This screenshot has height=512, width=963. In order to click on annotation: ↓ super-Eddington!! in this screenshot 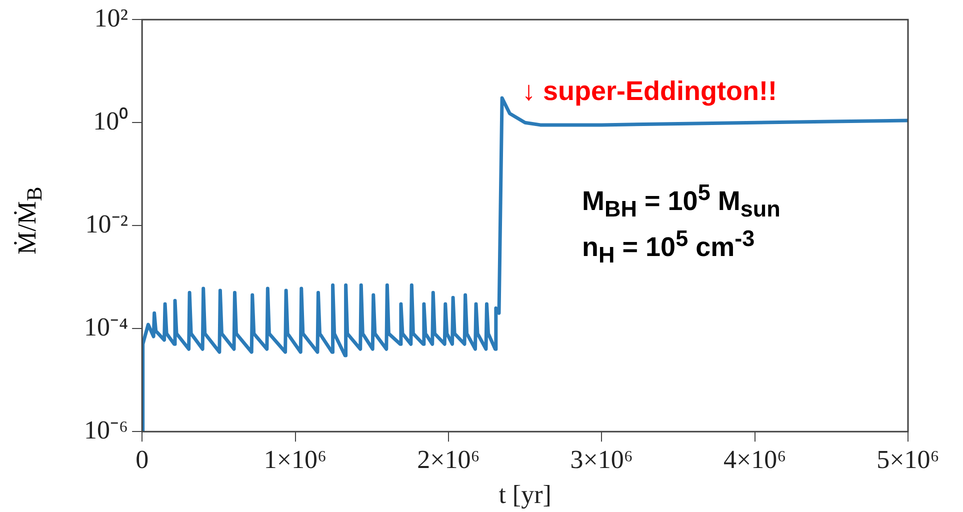, I will do `click(649, 91)`.